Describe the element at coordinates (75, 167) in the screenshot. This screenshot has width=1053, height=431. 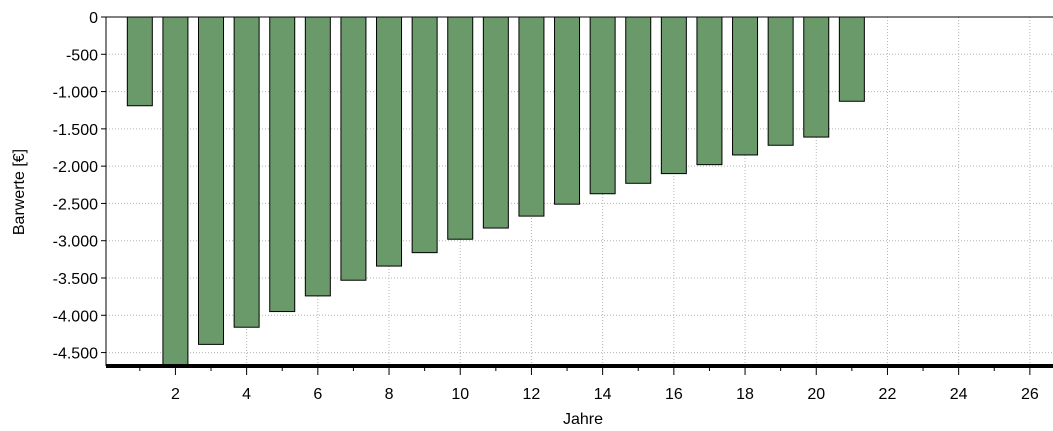
I see `y-tick-label: -2.000` at that location.